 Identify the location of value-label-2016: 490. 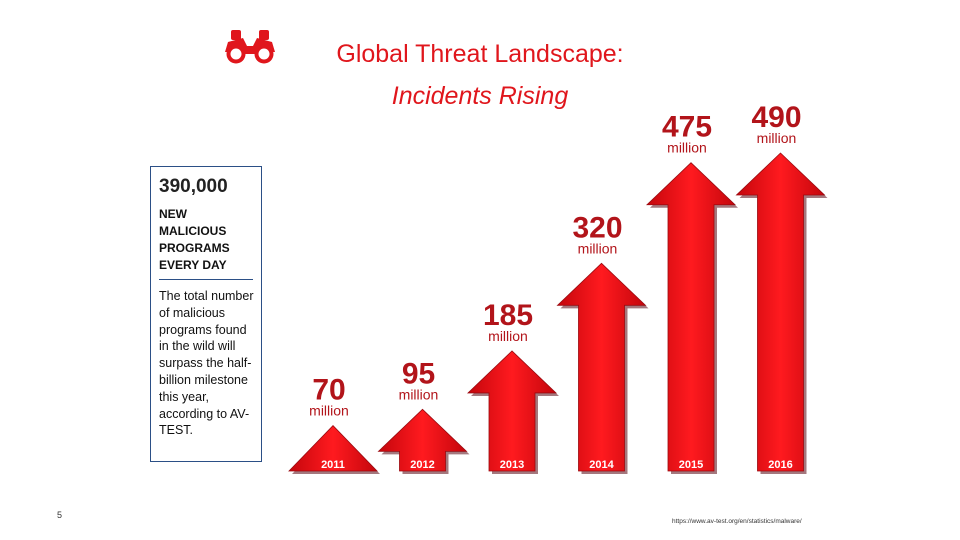
(776, 117).